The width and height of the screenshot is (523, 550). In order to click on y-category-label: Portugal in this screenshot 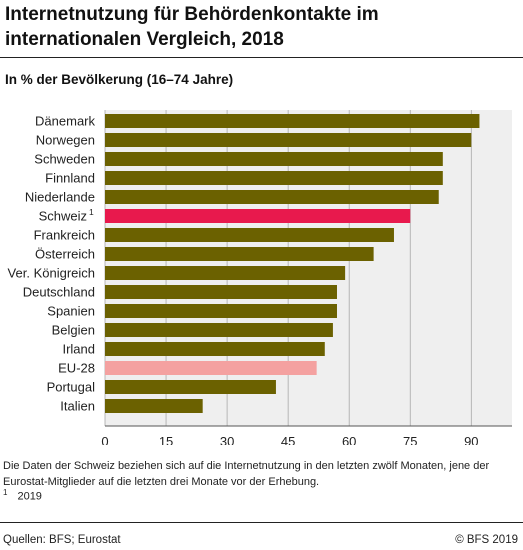, I will do `click(71, 387)`.